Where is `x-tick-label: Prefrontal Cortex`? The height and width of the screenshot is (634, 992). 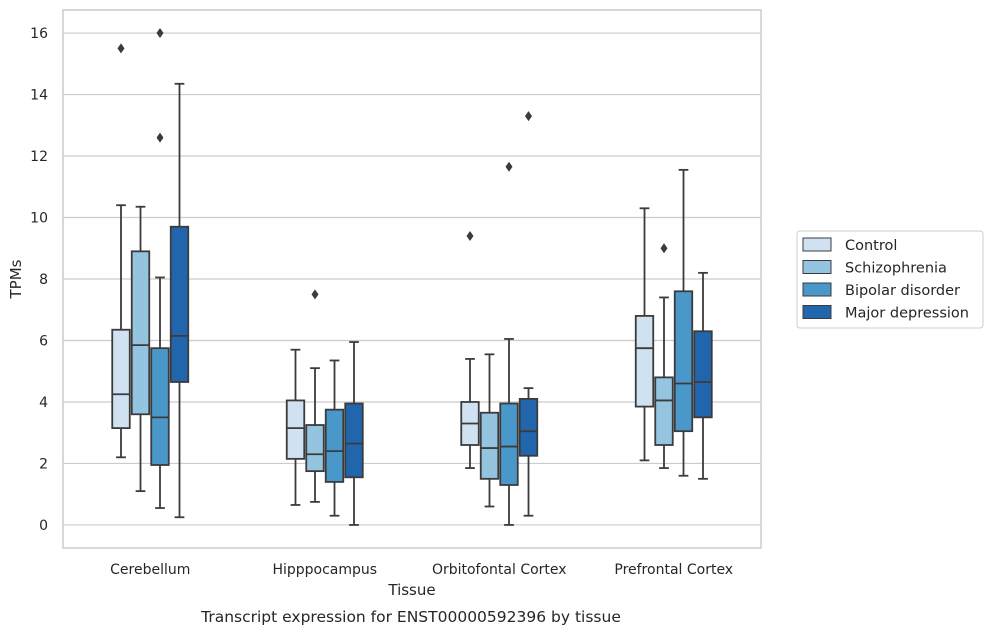
x-tick-label: Prefrontal Cortex is located at coordinates (673, 570).